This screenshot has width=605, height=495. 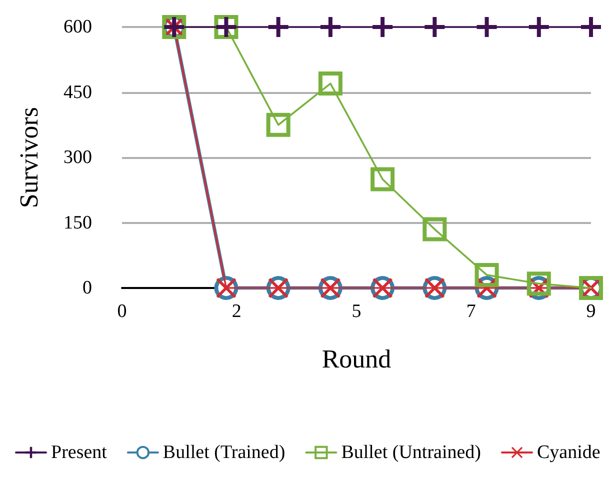 What do you see at coordinates (78, 92) in the screenshot?
I see `y-tick-label: 450` at bounding box center [78, 92].